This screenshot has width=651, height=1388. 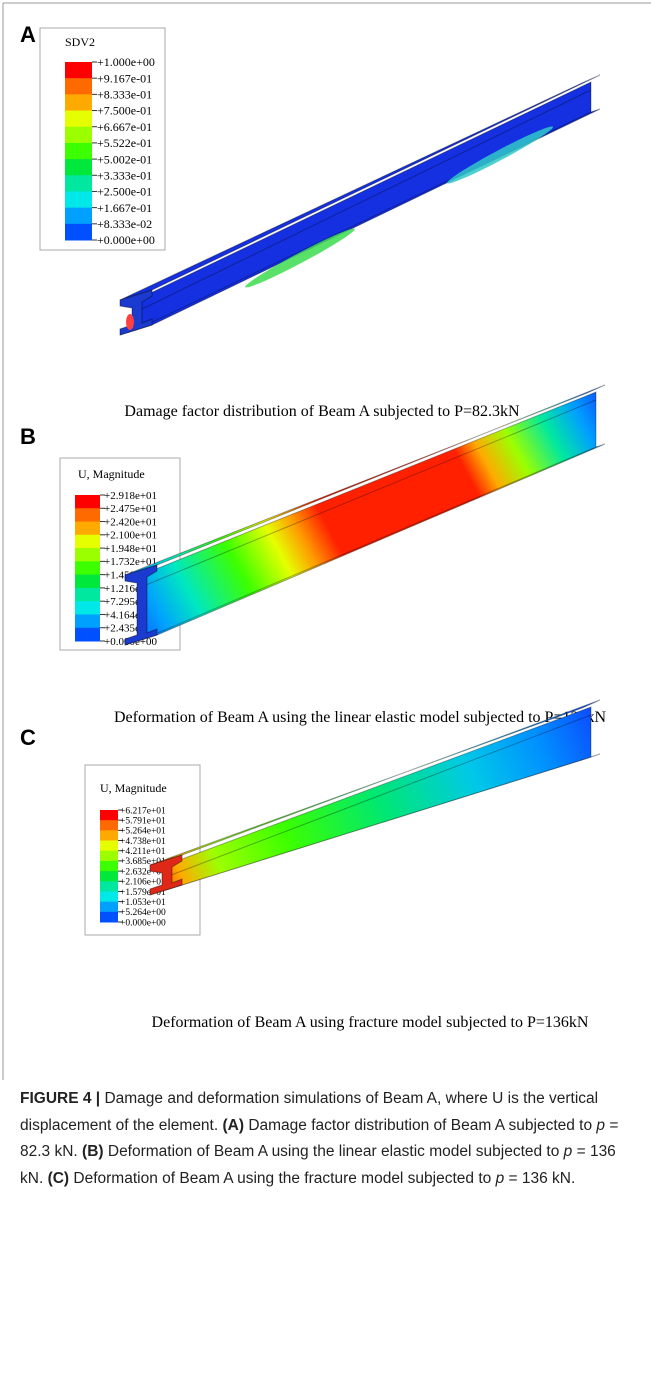 What do you see at coordinates (143, 883) in the screenshot?
I see `legend-label: +2.106e+01` at bounding box center [143, 883].